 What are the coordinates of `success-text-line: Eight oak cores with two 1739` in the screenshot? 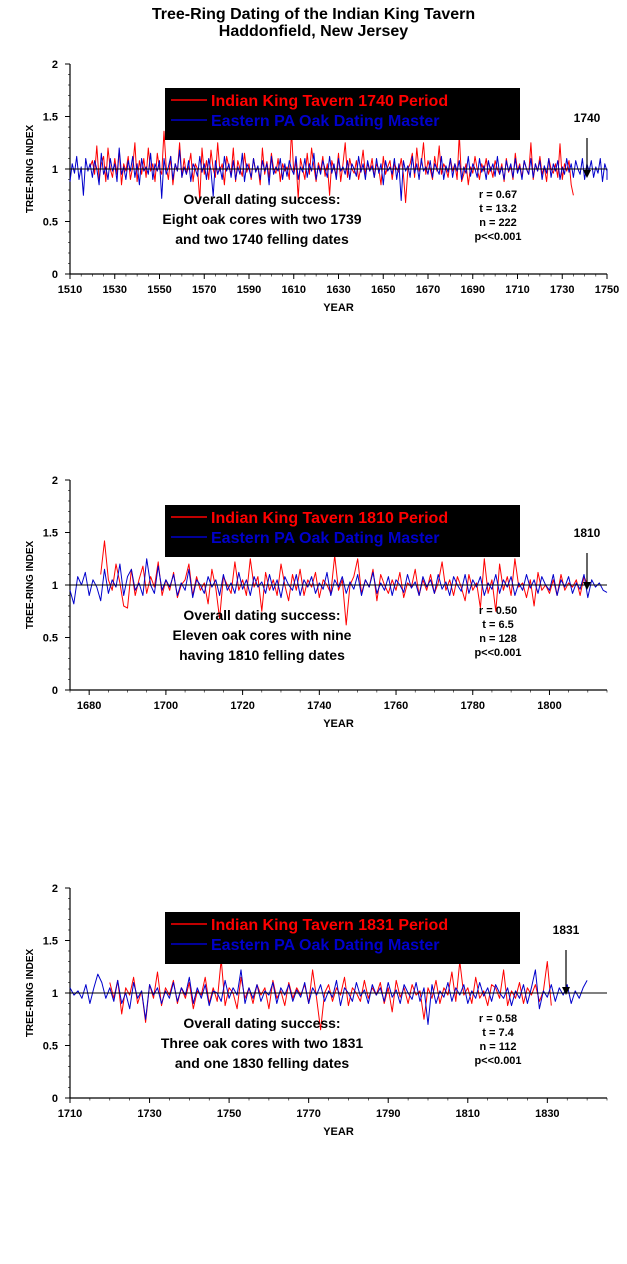 It's located at (261, 219).